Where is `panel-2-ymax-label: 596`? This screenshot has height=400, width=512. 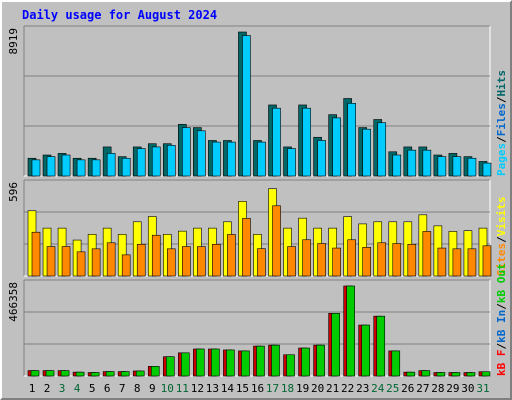
panel-2-ymax-label: 596 is located at coordinates (13, 192).